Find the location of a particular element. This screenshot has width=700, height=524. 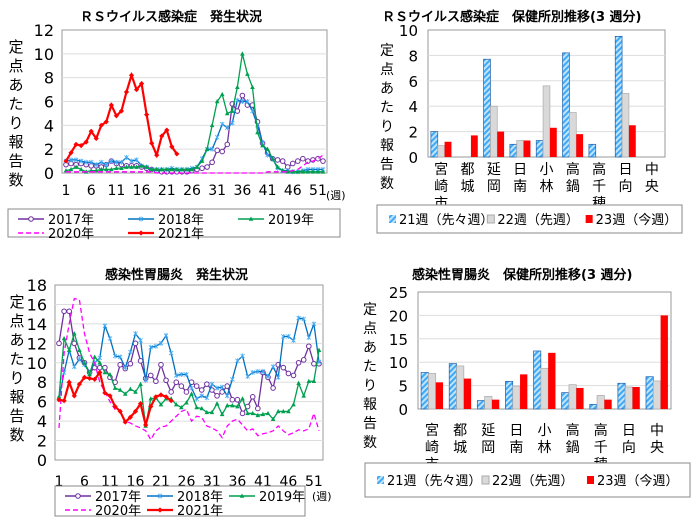

rs-by-center-legend-label: 22週（先週） is located at coordinates (538, 220).